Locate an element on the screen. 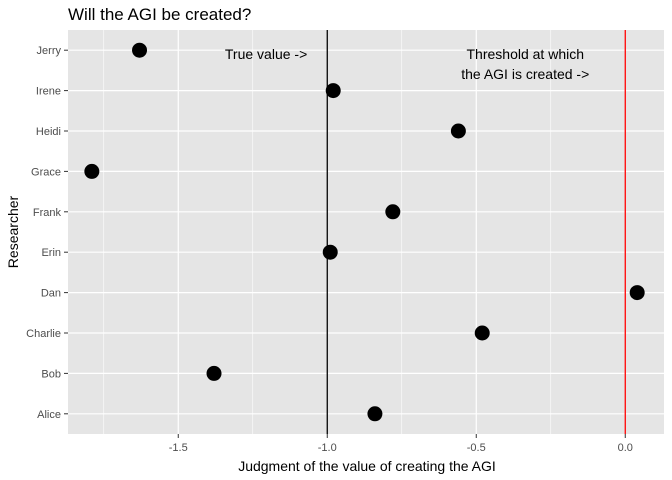 The image size is (672, 480). data-point-heidi is located at coordinates (458, 131).